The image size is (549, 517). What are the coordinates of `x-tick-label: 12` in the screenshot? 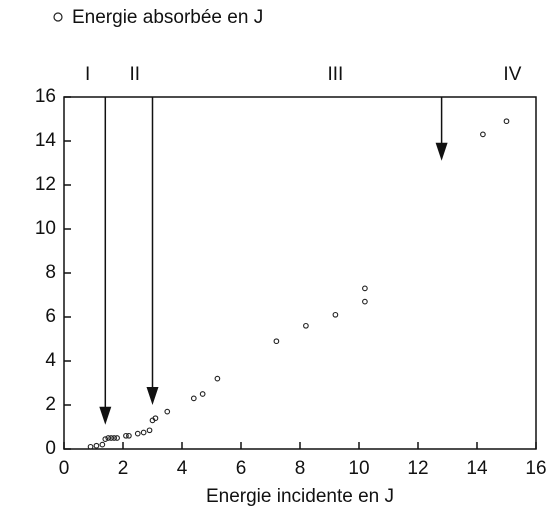 It's located at (417, 468).